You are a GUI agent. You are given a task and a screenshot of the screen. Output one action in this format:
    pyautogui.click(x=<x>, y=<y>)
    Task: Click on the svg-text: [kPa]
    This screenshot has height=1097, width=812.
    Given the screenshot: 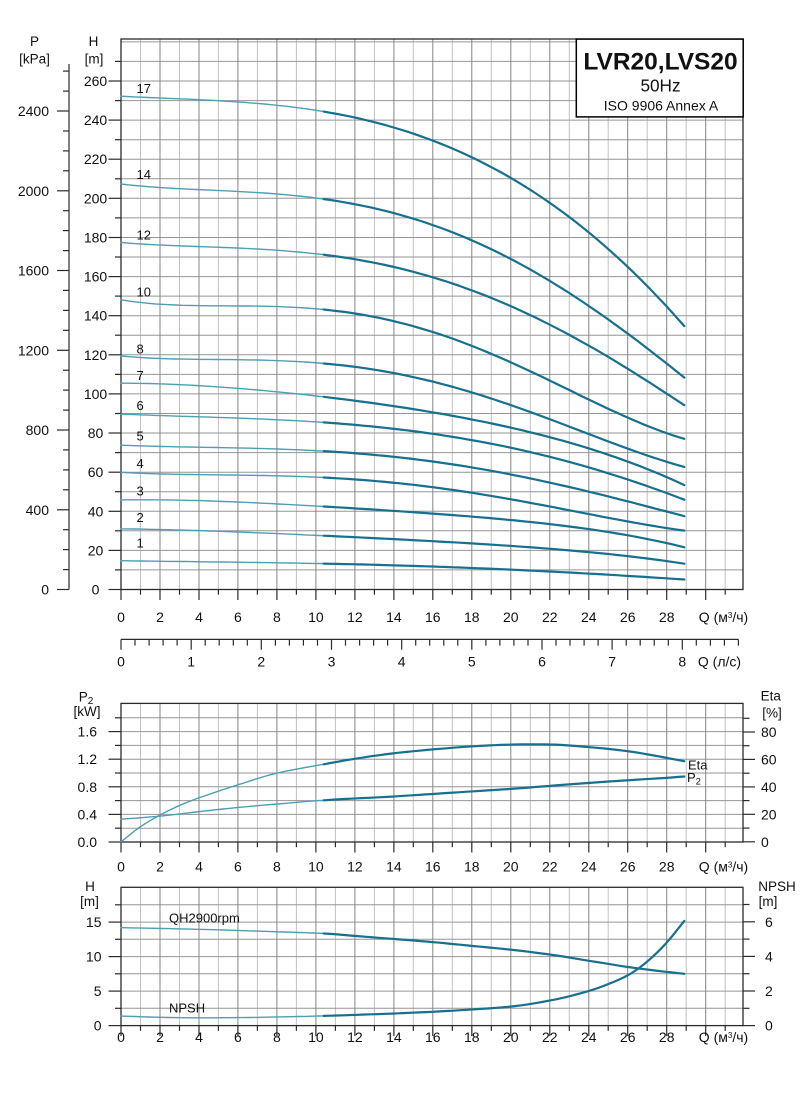 What is the action you would take?
    pyautogui.click(x=34, y=59)
    